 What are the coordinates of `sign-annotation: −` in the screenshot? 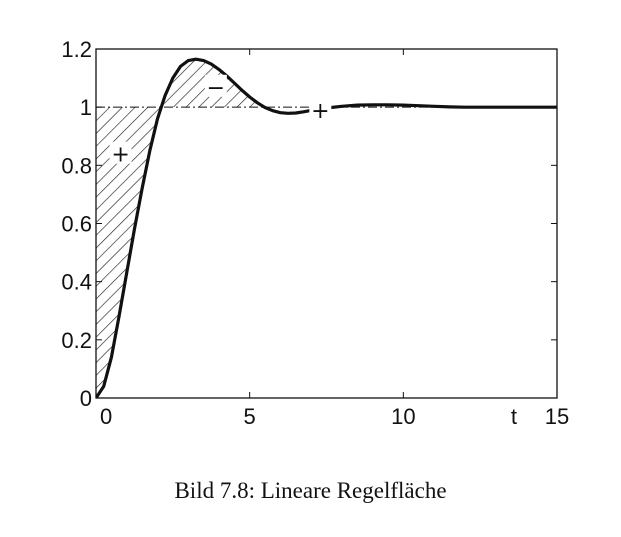 It's located at (216, 88).